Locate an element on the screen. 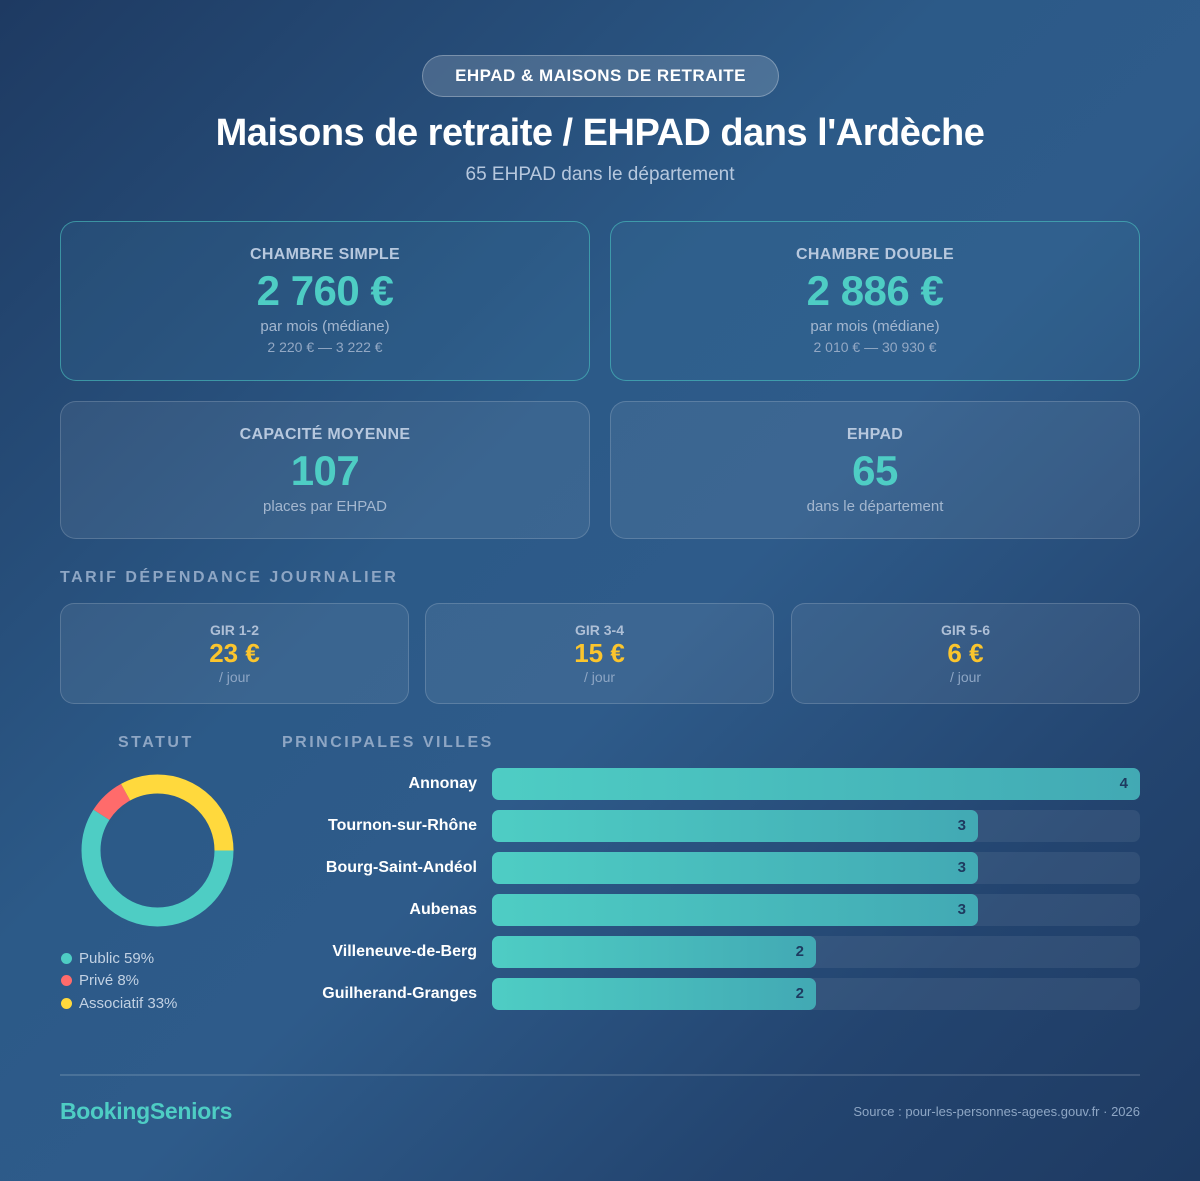 Image resolution: width=1200 pixels, height=1181 pixels. bar-row: Villeneuve-de-Berg 2 is located at coordinates (711, 952).